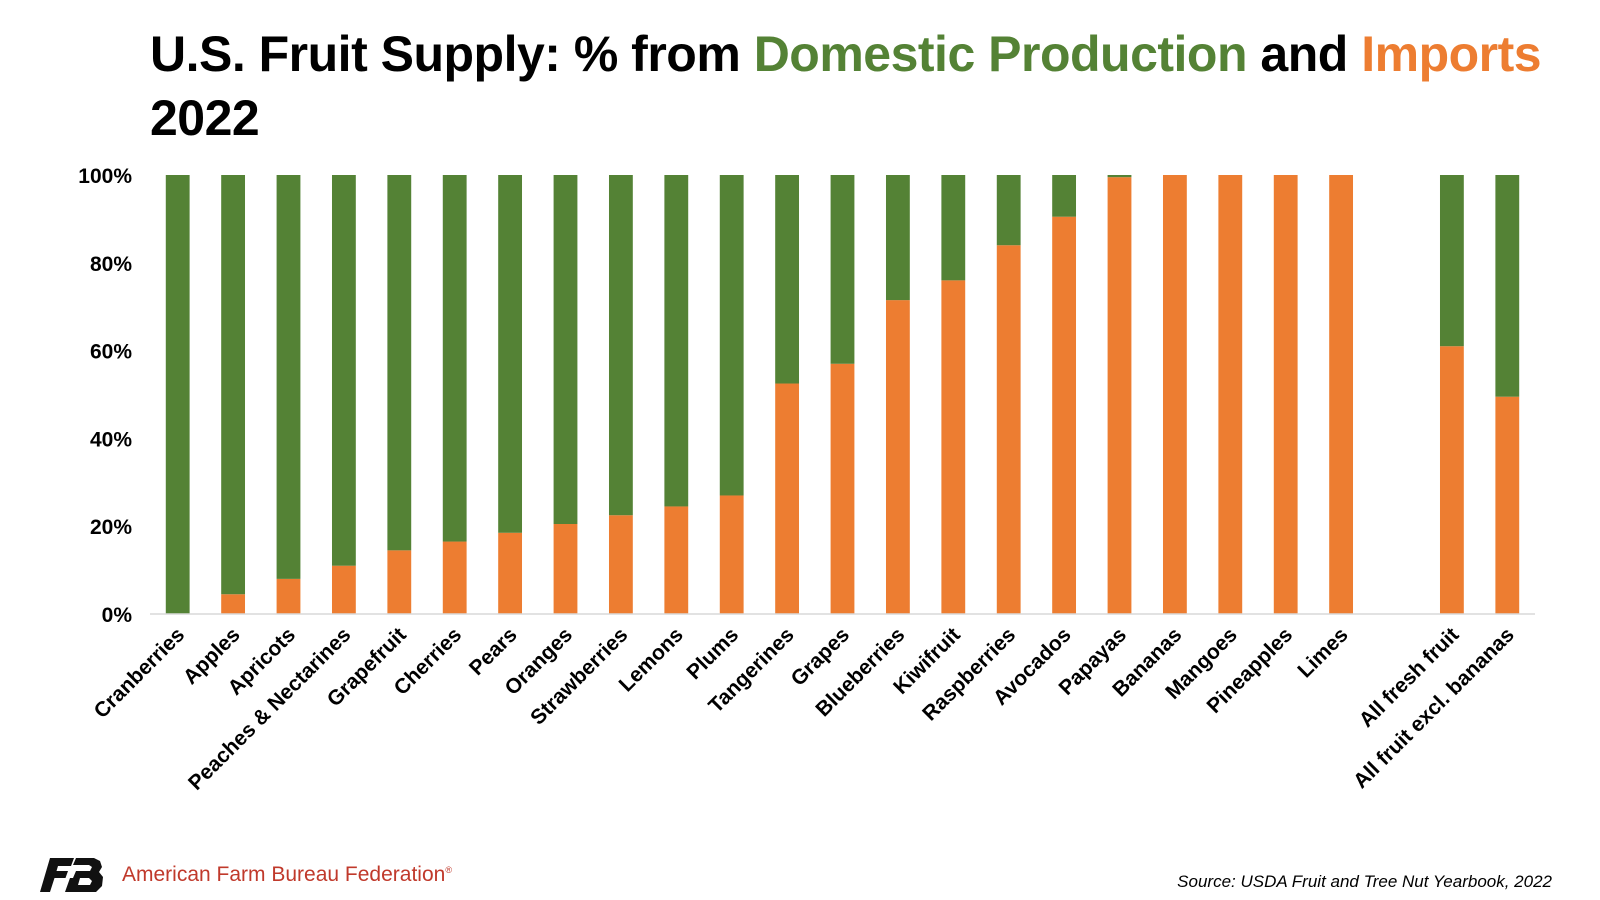 This screenshot has width=1600, height=900. I want to click on x-tick-label: Limes, so click(1322, 652).